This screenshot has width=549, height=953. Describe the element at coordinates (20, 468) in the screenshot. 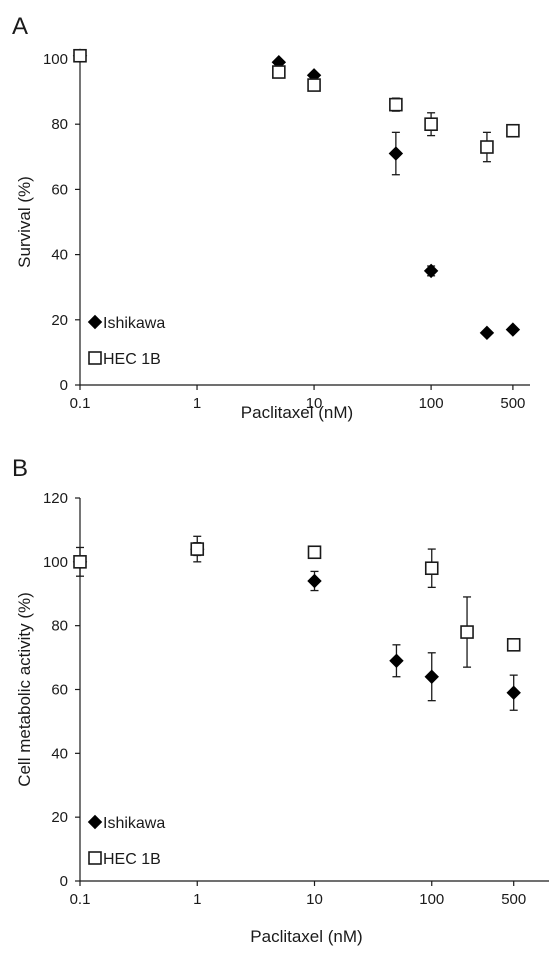

I see `panel-label: B` at that location.